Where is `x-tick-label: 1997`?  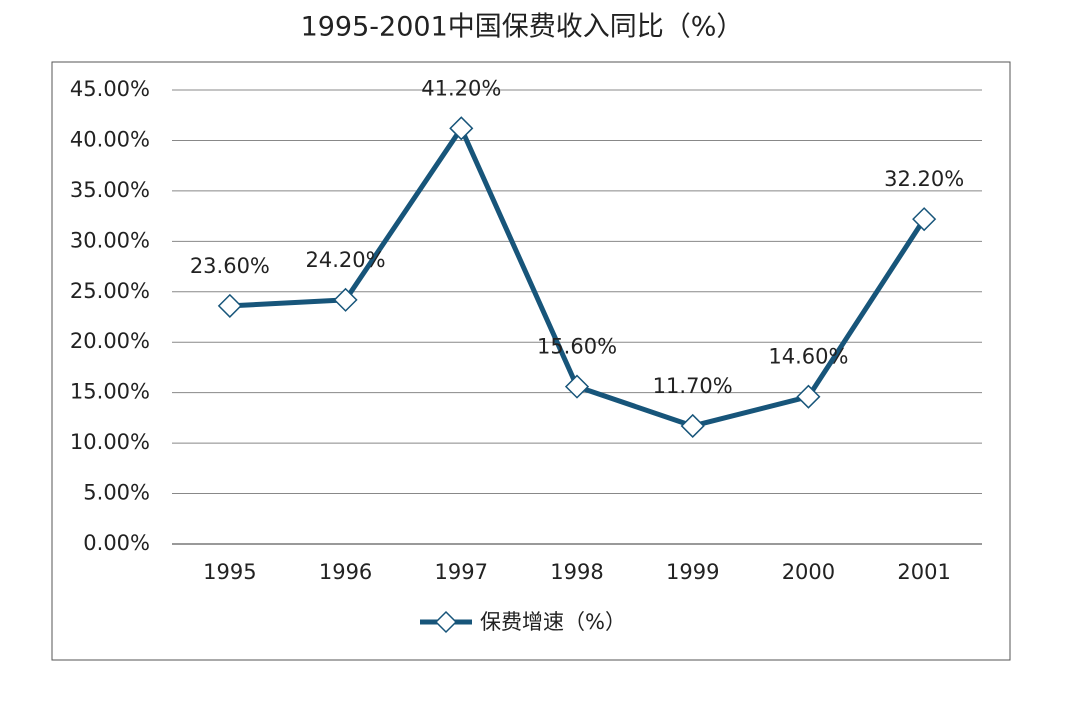
x-tick-label: 1997 is located at coordinates (461, 572).